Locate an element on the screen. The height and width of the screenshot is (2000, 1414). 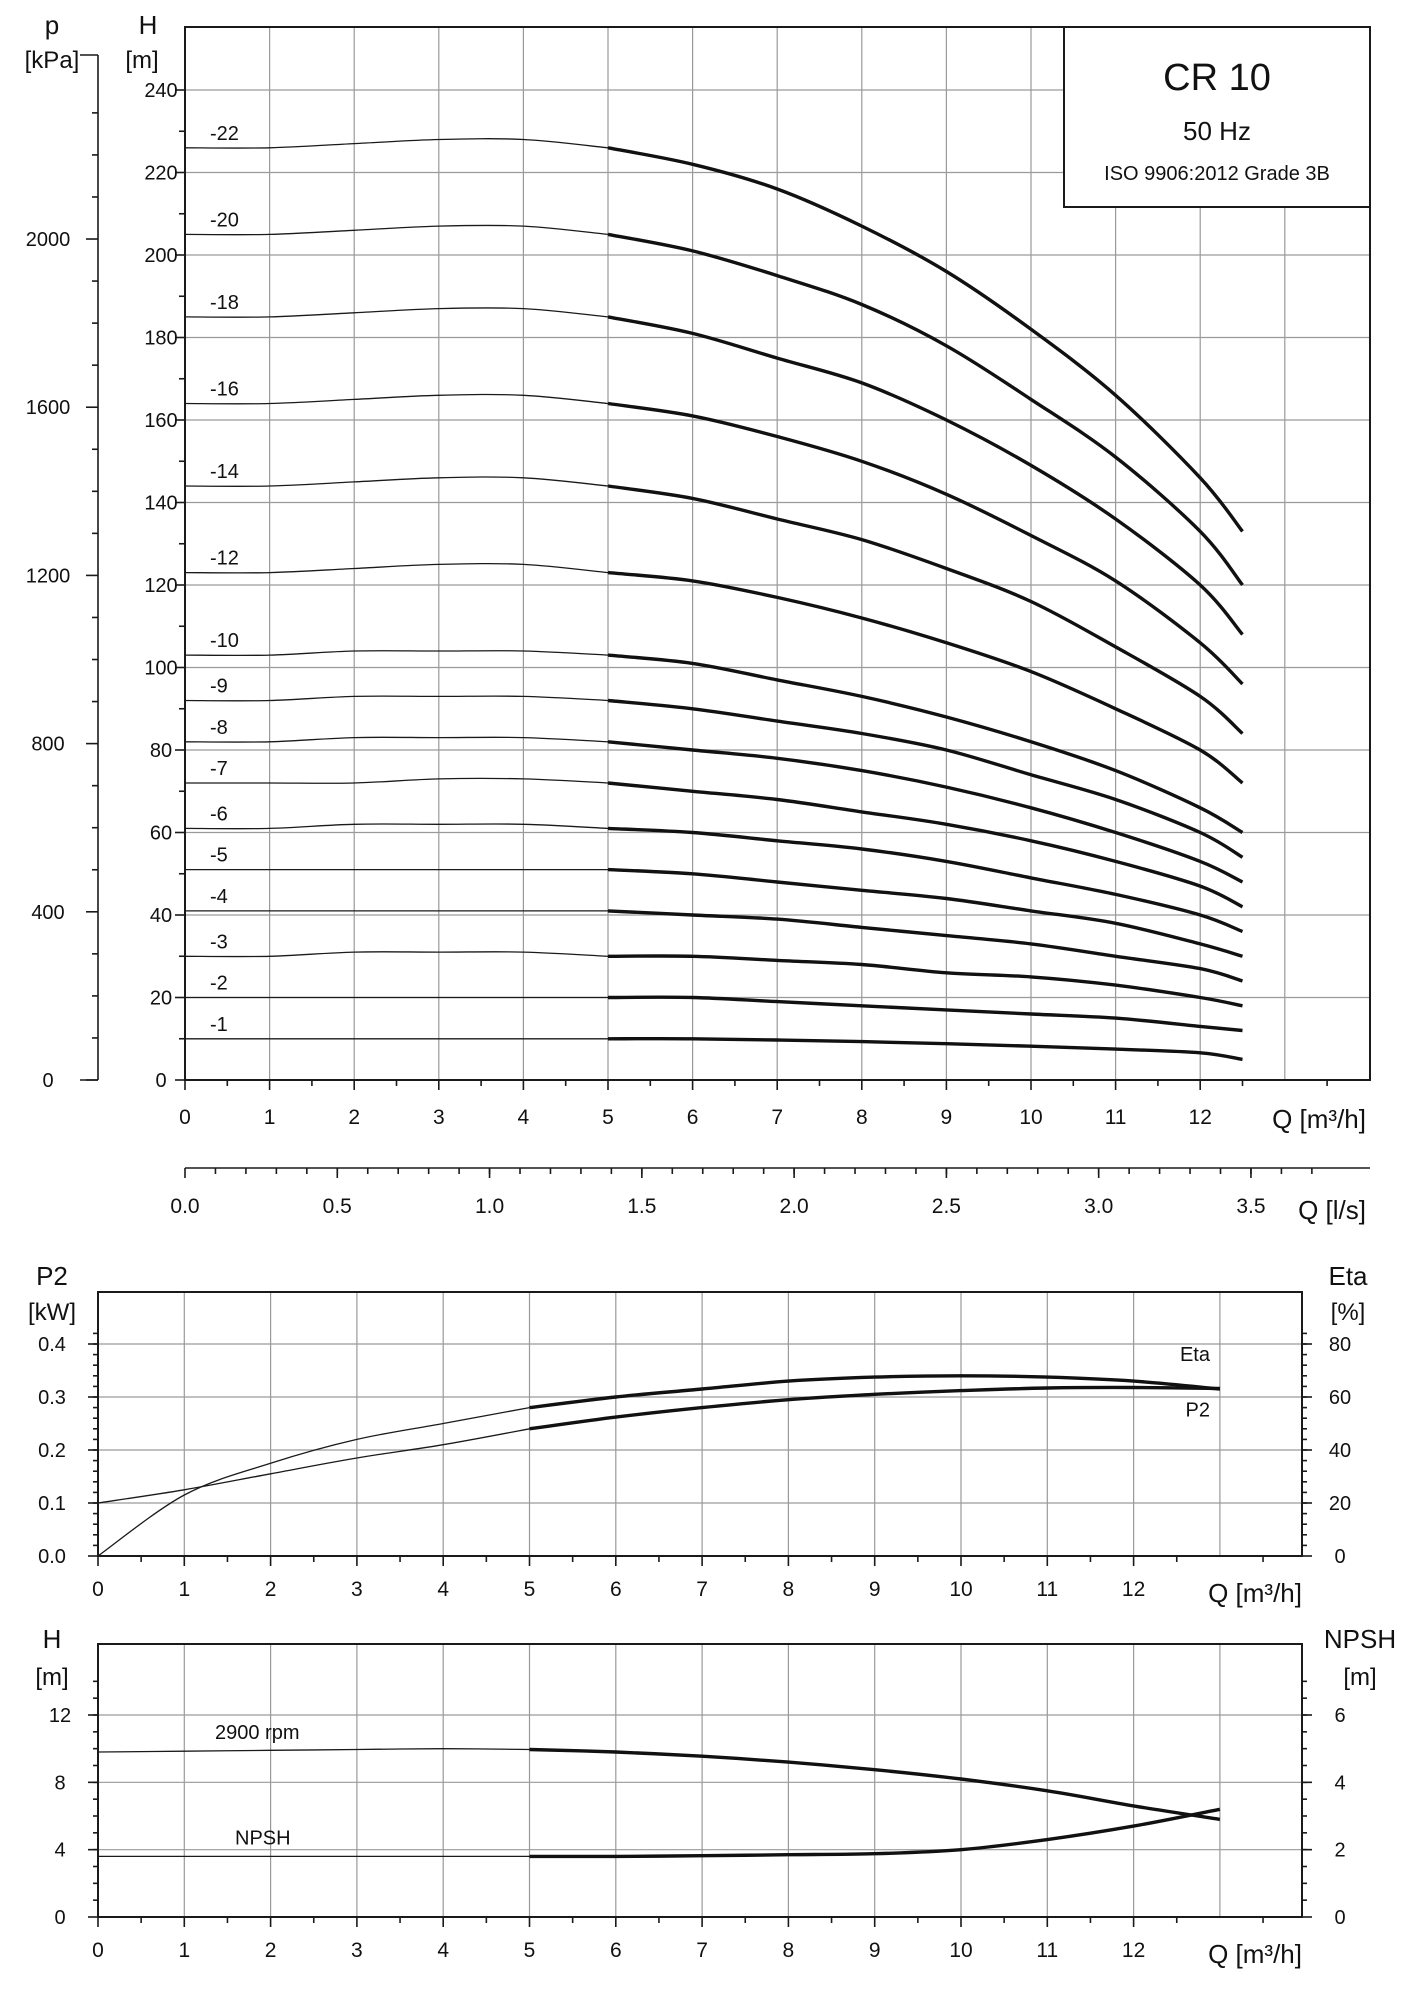
head-curve-stage-14-operating-segment is located at coordinates (925, 609).